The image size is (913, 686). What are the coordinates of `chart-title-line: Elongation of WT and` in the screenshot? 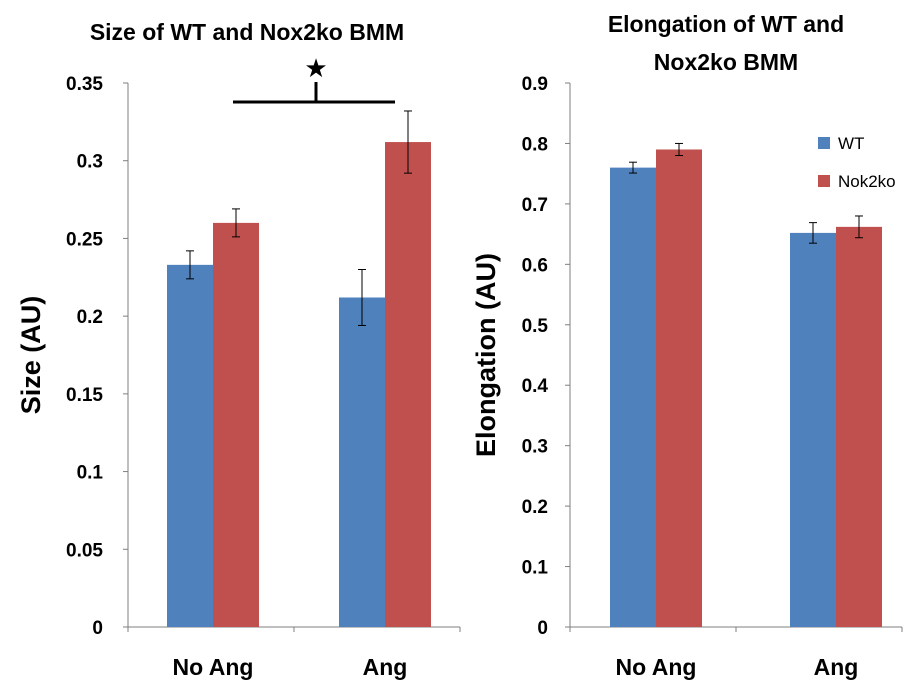 It's located at (726, 24).